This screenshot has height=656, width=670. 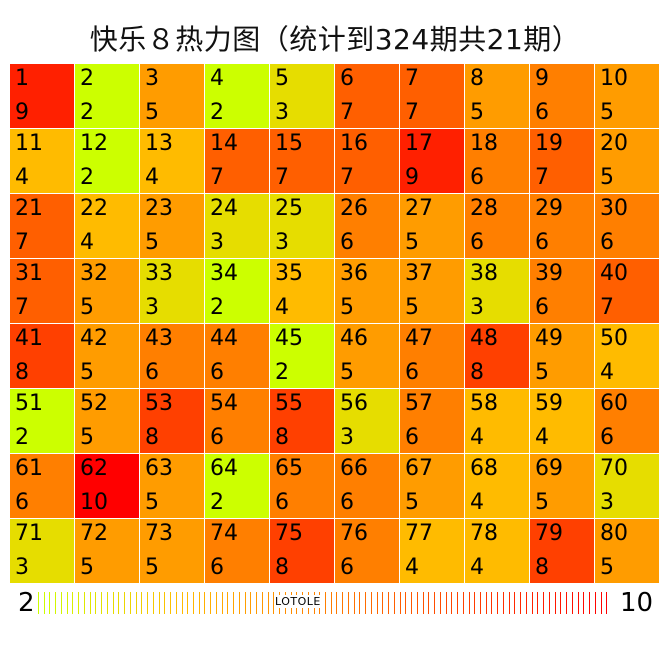 What do you see at coordinates (627, 226) in the screenshot?
I see `heatmap-cell: 30 6` at bounding box center [627, 226].